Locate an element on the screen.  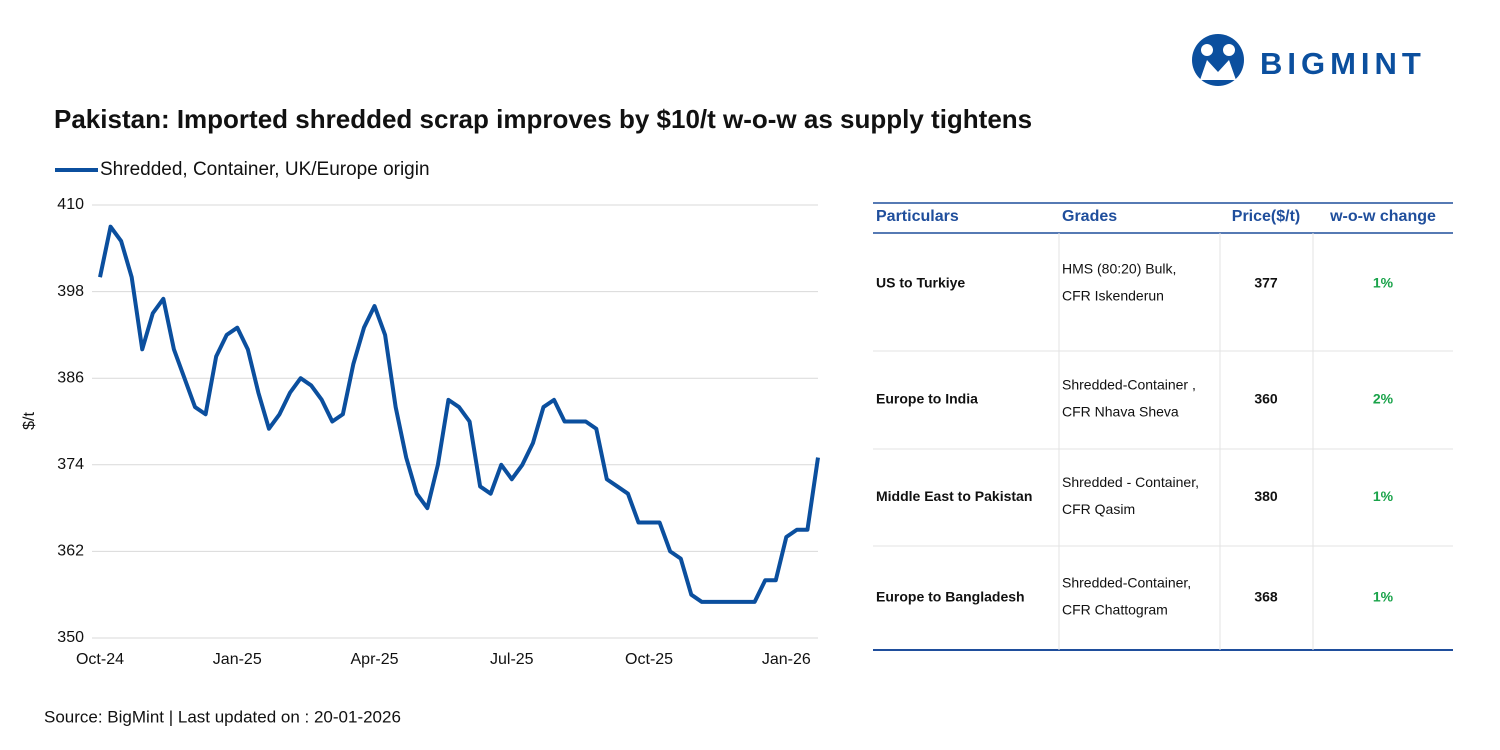
y-tick-label: 386 is located at coordinates (70, 377).